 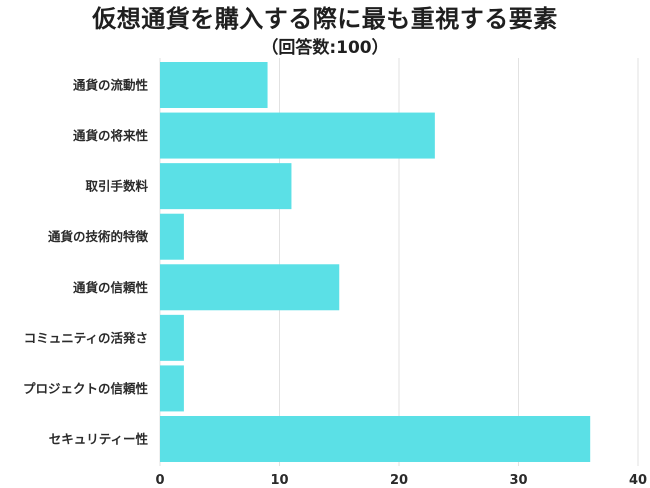 I want to click on category-label: 通貨の技術的特徴, so click(x=98, y=236).